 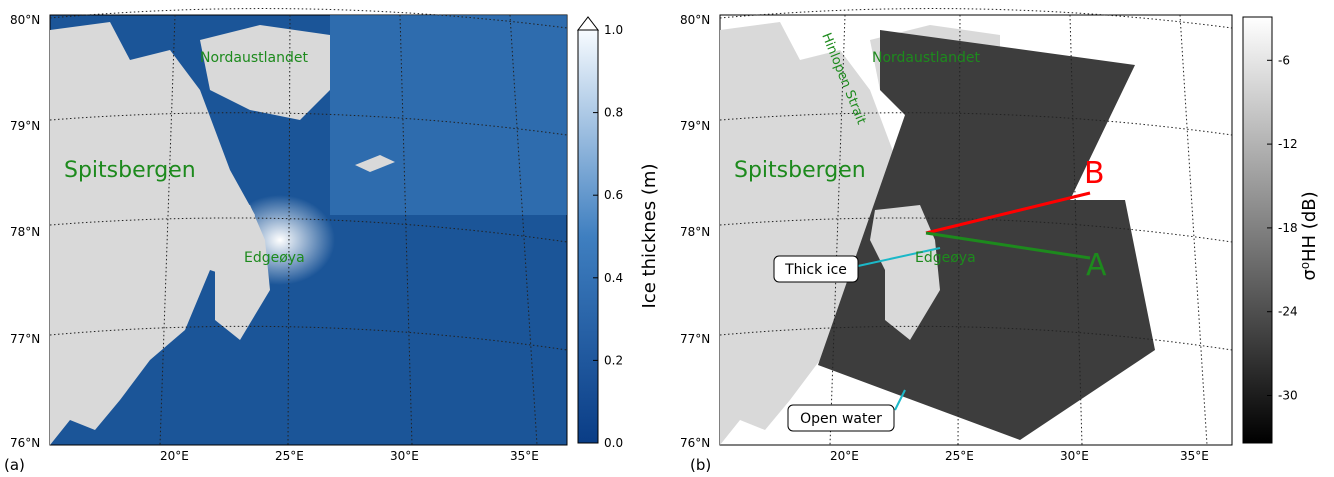 What do you see at coordinates (613, 195) in the screenshot?
I see `colorbar-tick-label: 0.6` at bounding box center [613, 195].